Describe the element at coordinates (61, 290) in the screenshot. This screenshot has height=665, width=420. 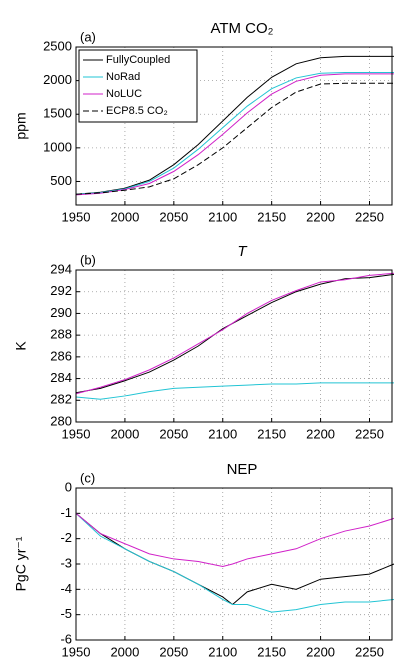
I see `y-tick-label: 292` at that location.